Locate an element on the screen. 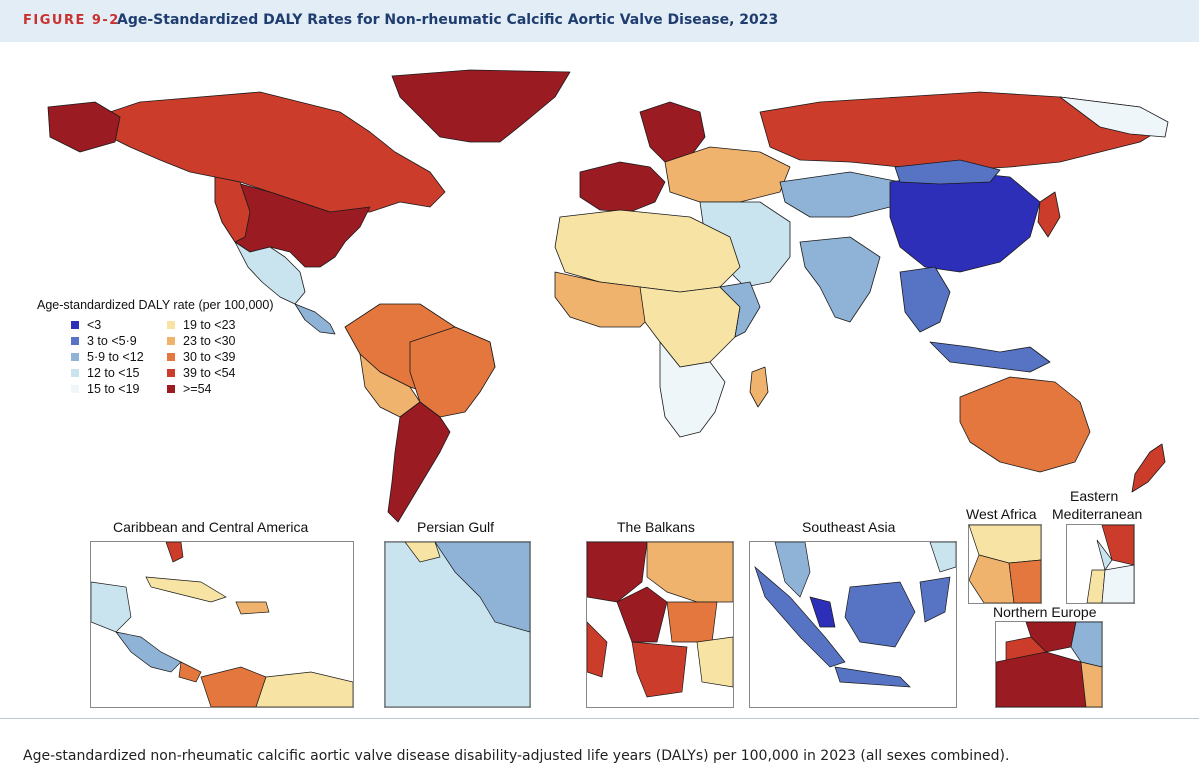 The height and width of the screenshot is (779, 1199). inset-serbia is located at coordinates (642, 614).